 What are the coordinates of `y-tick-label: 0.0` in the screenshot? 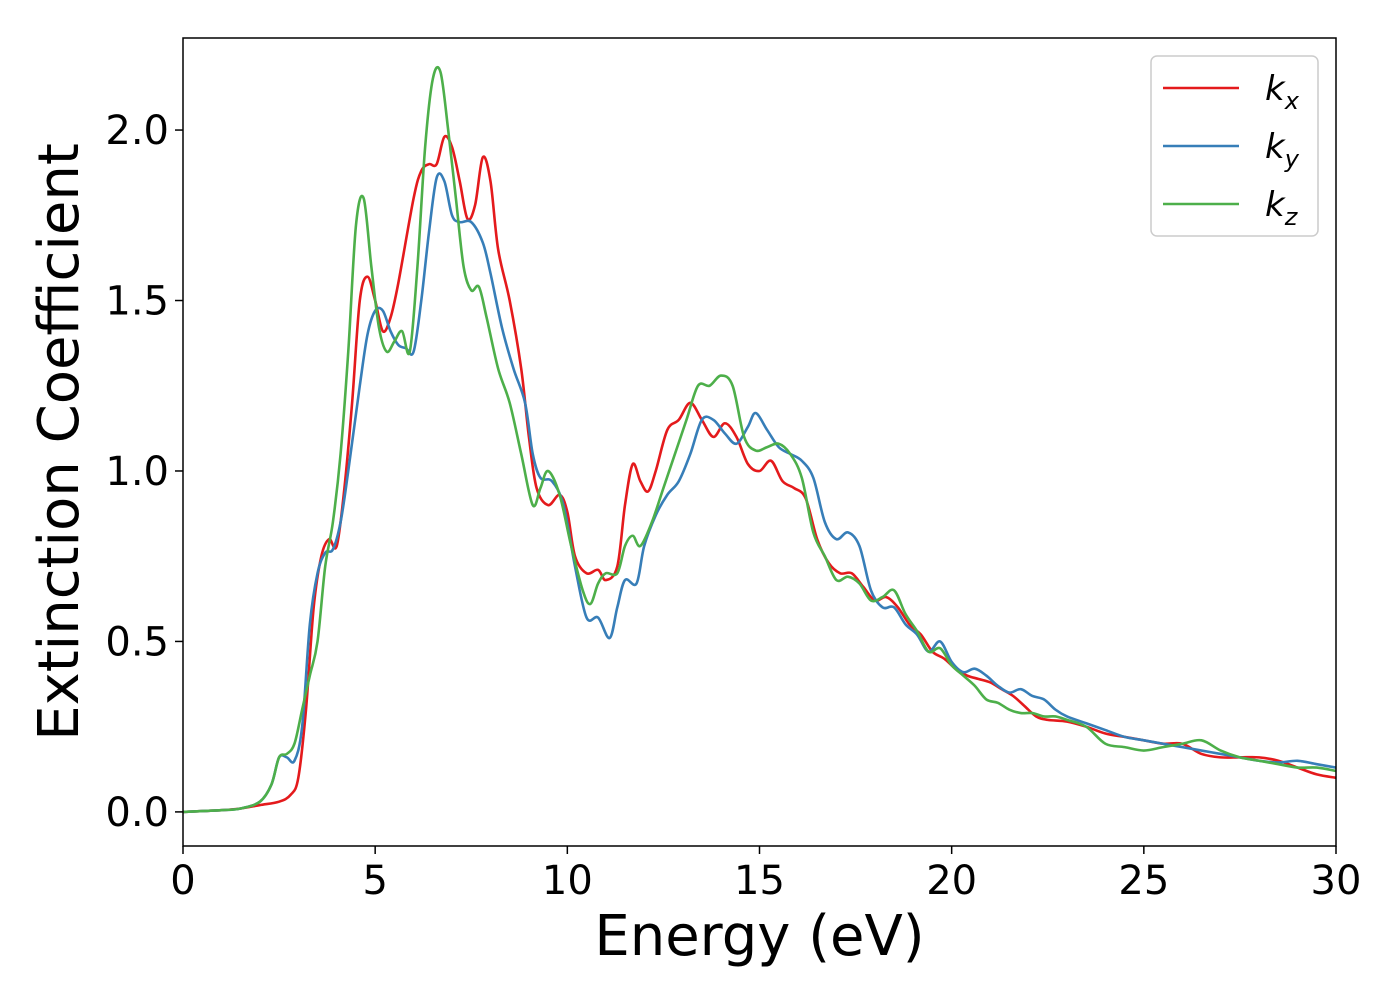 It's located at (137, 813).